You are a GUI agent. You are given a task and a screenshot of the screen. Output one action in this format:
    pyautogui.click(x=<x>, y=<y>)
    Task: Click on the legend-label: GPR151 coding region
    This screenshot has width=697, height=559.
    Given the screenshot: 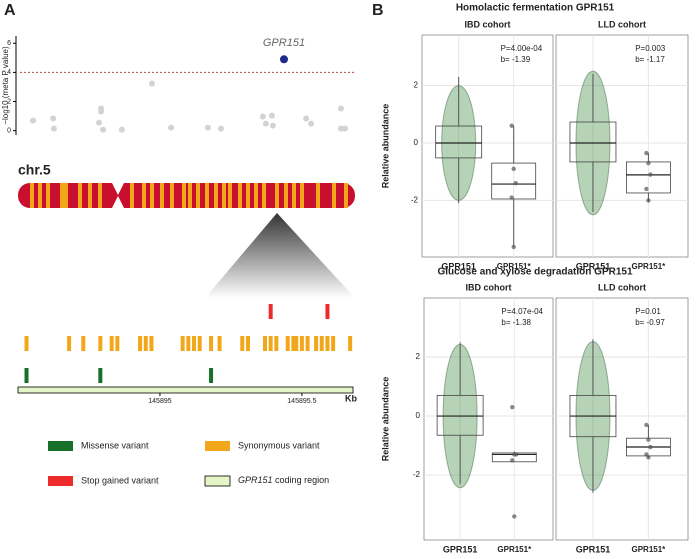 What is the action you would take?
    pyautogui.click(x=283, y=480)
    